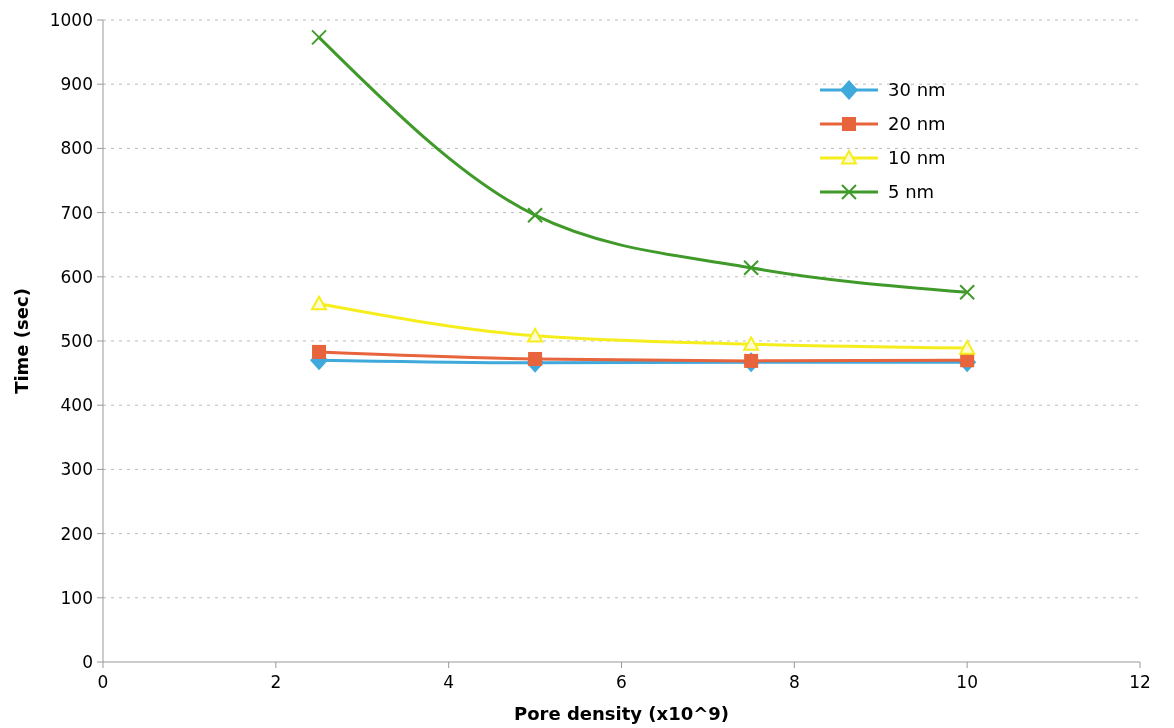 The height and width of the screenshot is (728, 1174). I want to click on y-tick-label: 300, so click(76, 469).